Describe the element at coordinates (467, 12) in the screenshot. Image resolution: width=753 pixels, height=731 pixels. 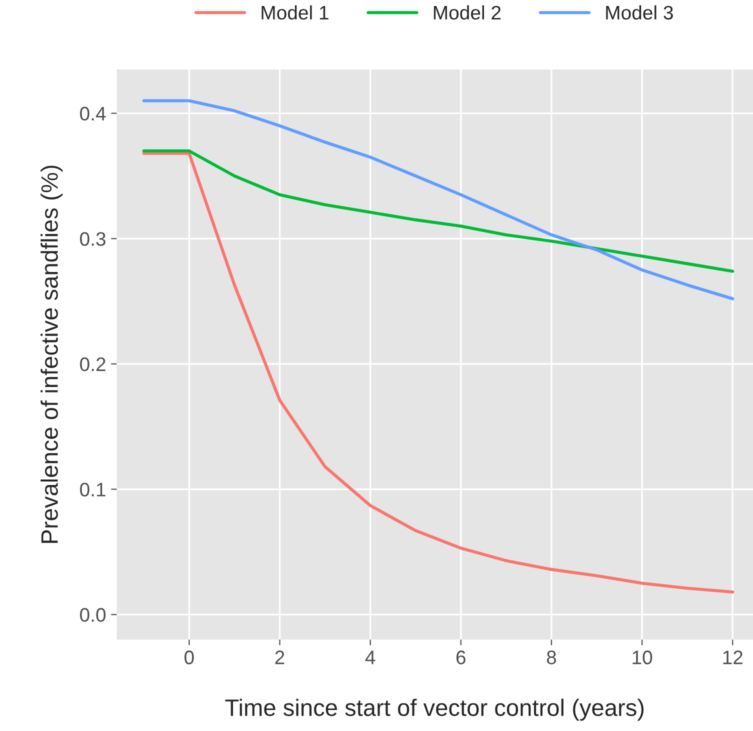
I see `legend-label: Model 2` at that location.